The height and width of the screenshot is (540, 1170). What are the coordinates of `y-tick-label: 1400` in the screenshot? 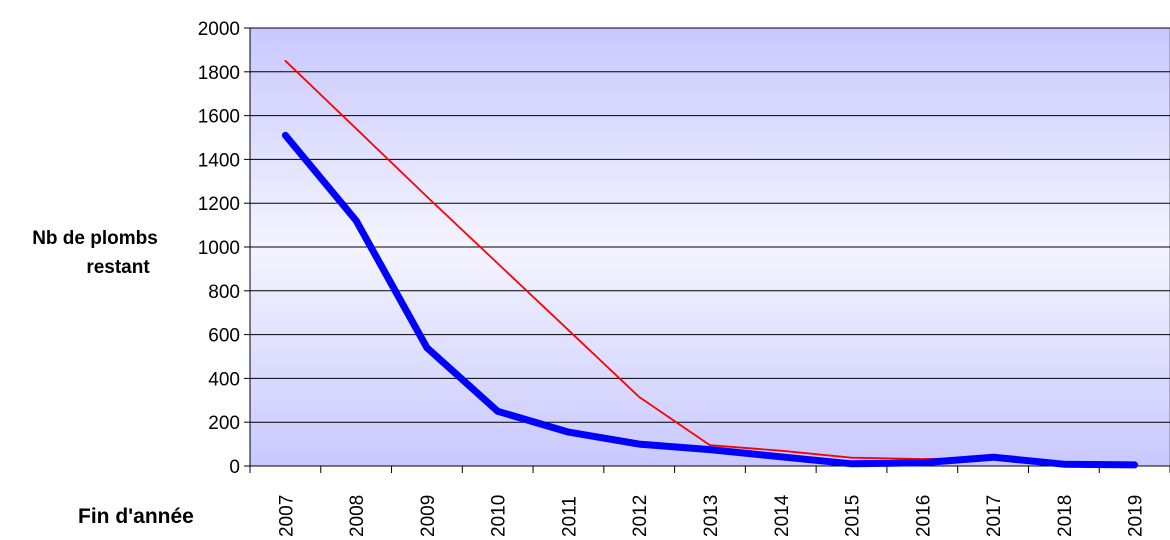 It's located at (219, 160).